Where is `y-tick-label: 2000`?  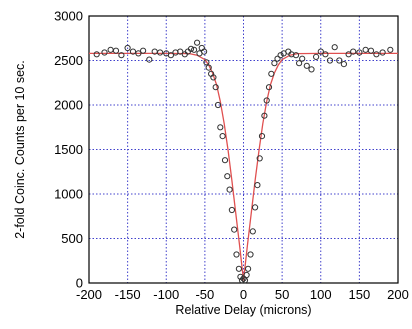 y-tick-label: 2000 is located at coordinates (68, 105).